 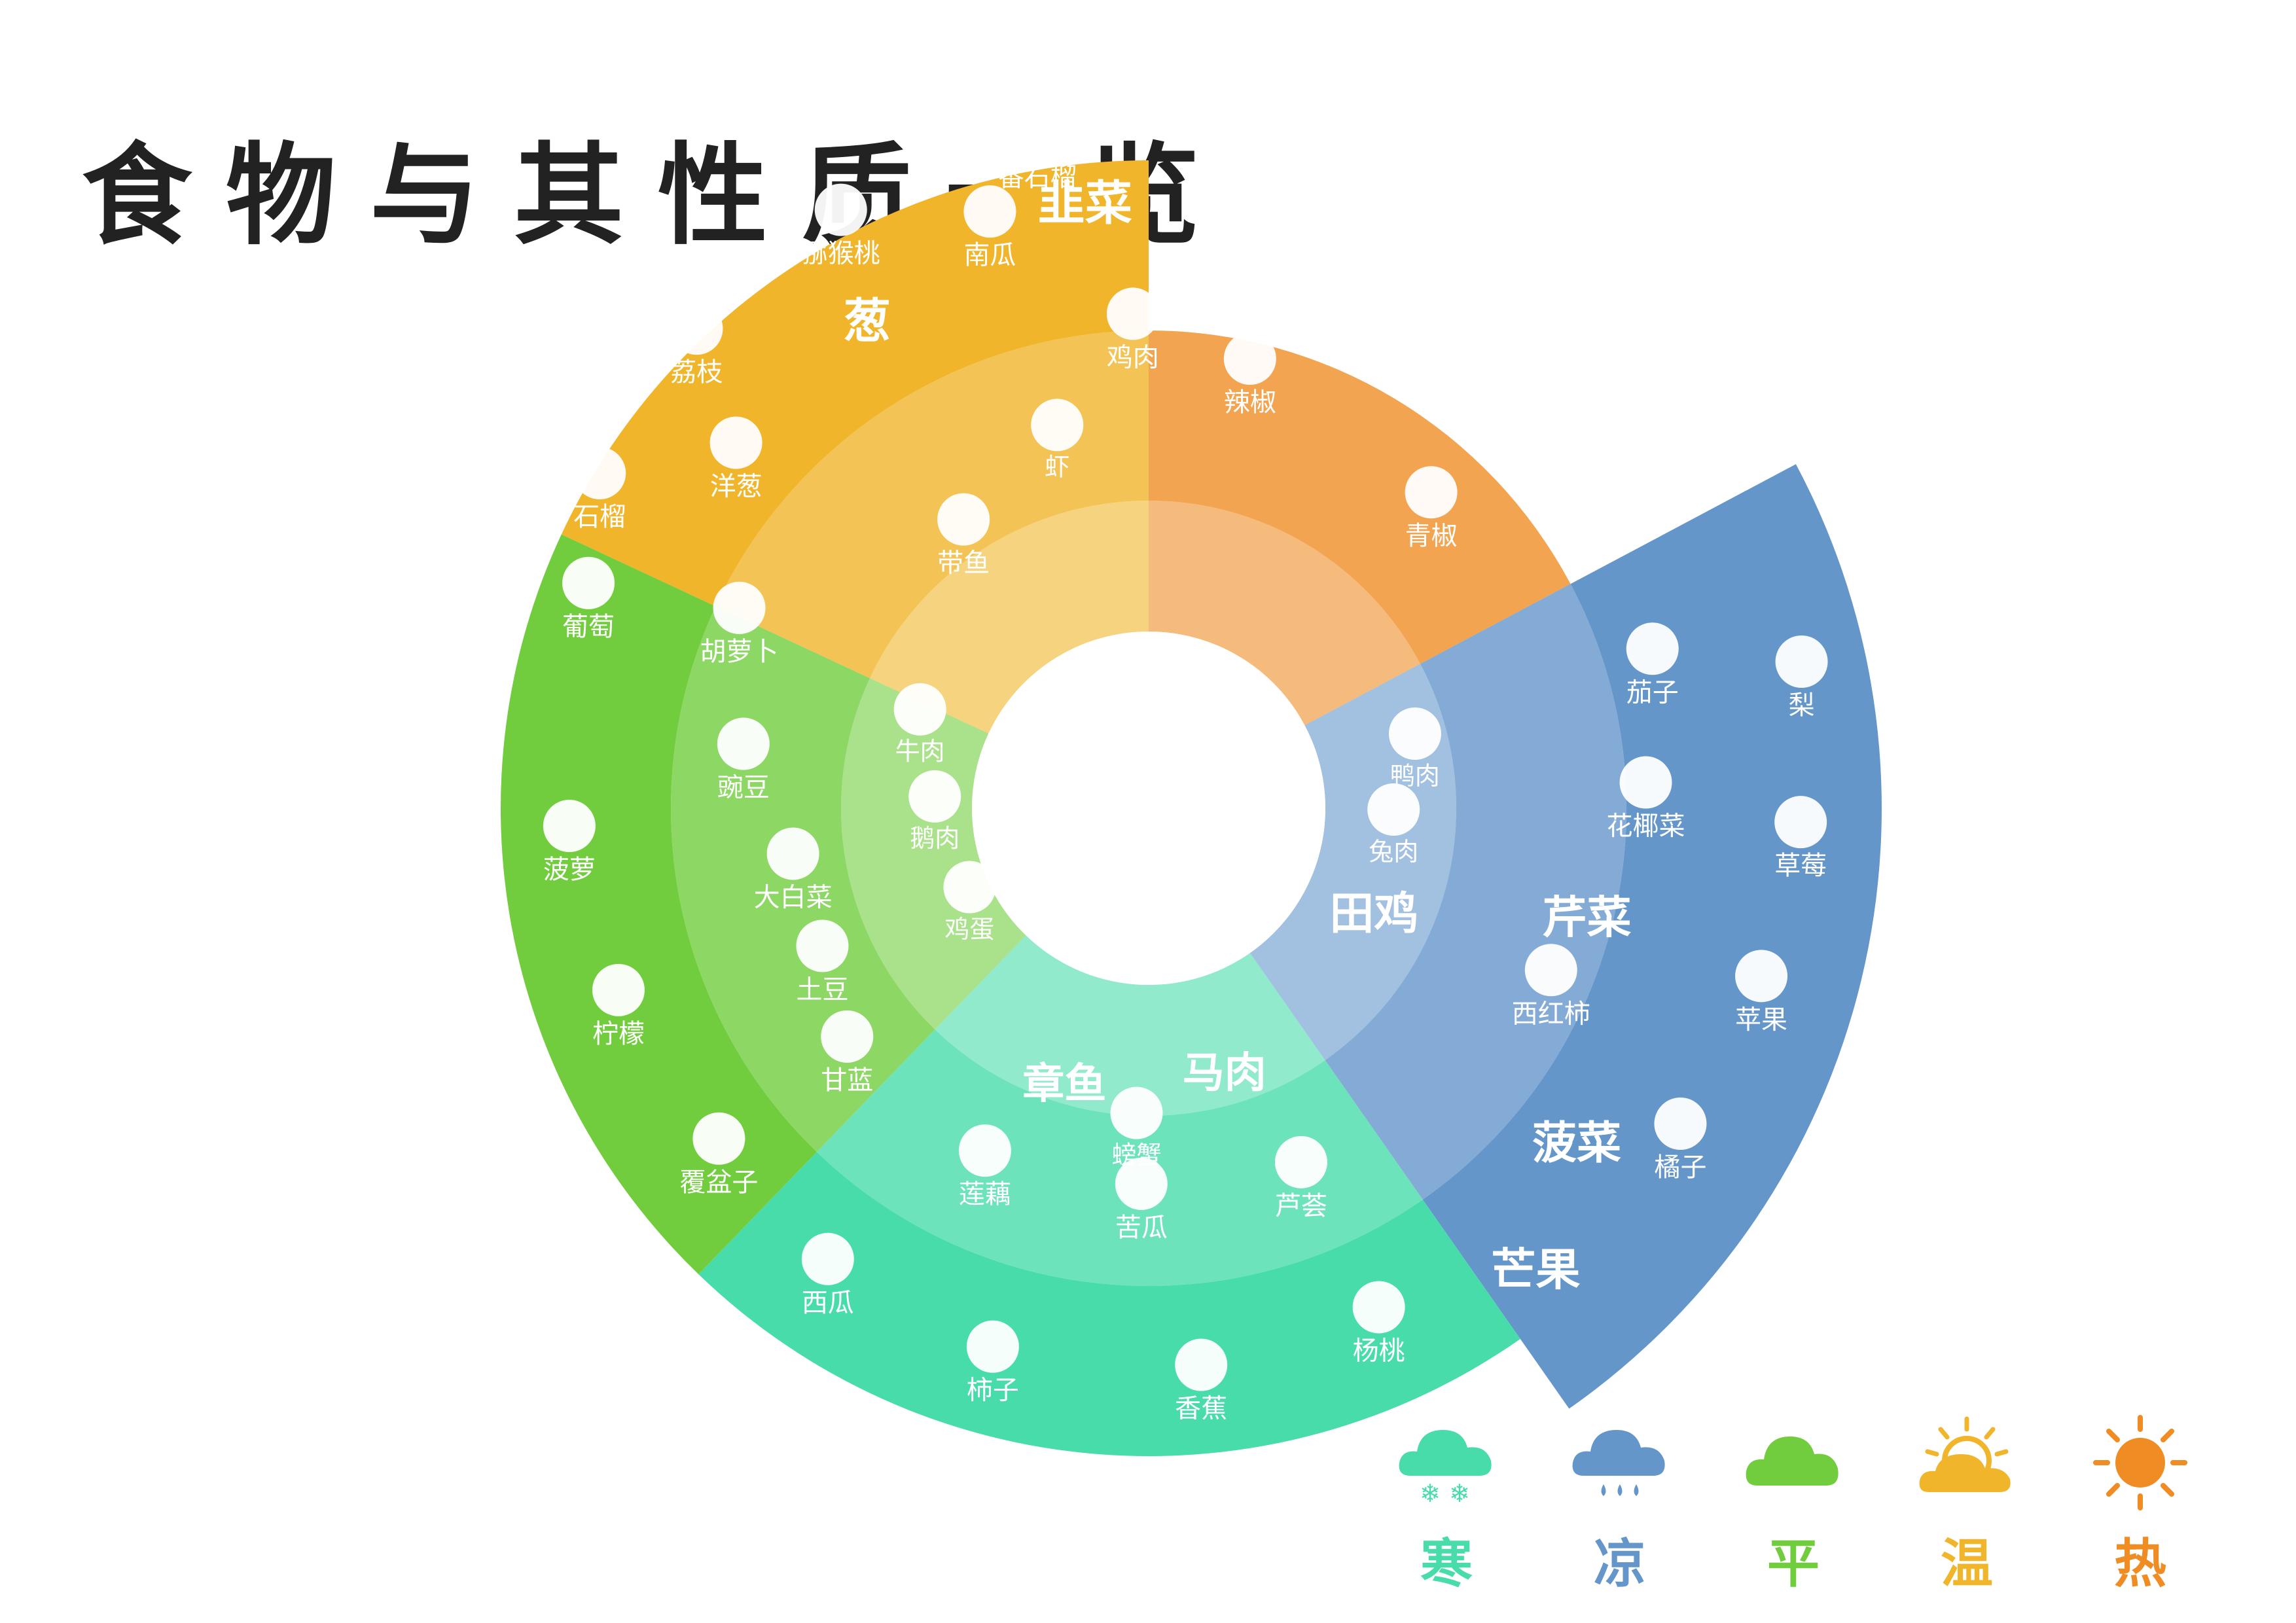 What do you see at coordinates (963, 563) in the screenshot?
I see `label-warm-inner: 带鱼` at bounding box center [963, 563].